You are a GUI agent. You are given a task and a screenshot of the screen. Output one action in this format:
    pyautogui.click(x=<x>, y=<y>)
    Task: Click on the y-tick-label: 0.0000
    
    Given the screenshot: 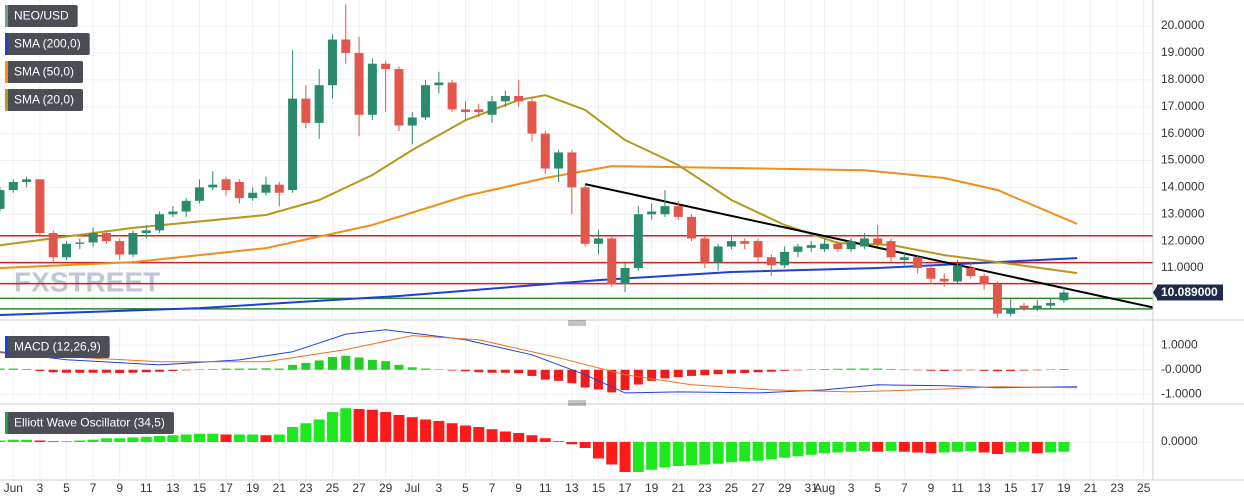 What is the action you would take?
    pyautogui.click(x=1179, y=441)
    